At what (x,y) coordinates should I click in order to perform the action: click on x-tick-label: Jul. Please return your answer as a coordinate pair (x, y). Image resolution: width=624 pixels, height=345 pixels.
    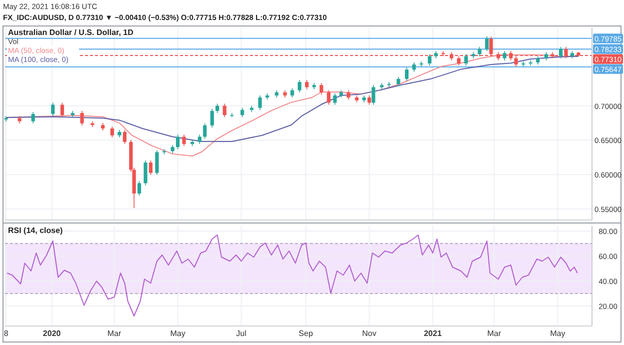
    Looking at the image, I should click on (241, 333).